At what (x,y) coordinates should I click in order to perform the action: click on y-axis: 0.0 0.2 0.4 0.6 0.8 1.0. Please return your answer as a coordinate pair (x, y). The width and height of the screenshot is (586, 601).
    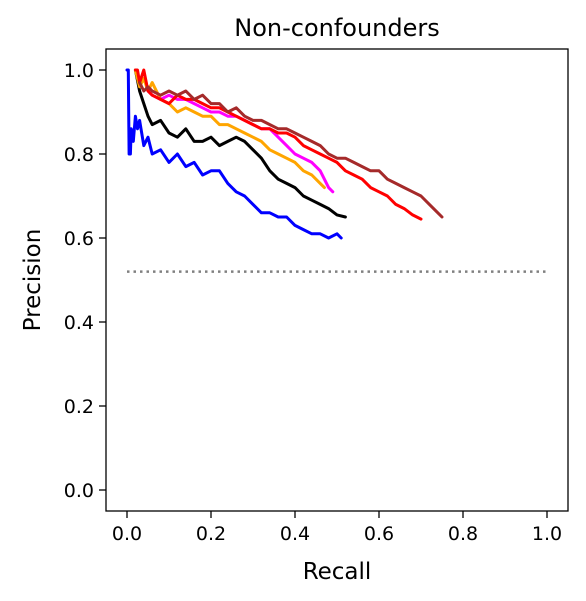
    Looking at the image, I should click on (85, 281).